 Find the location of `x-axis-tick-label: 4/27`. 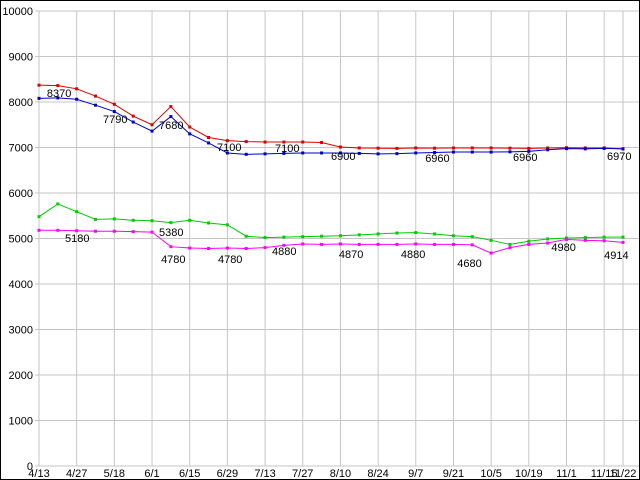

x-axis-tick-label: 4/27 is located at coordinates (76, 474).